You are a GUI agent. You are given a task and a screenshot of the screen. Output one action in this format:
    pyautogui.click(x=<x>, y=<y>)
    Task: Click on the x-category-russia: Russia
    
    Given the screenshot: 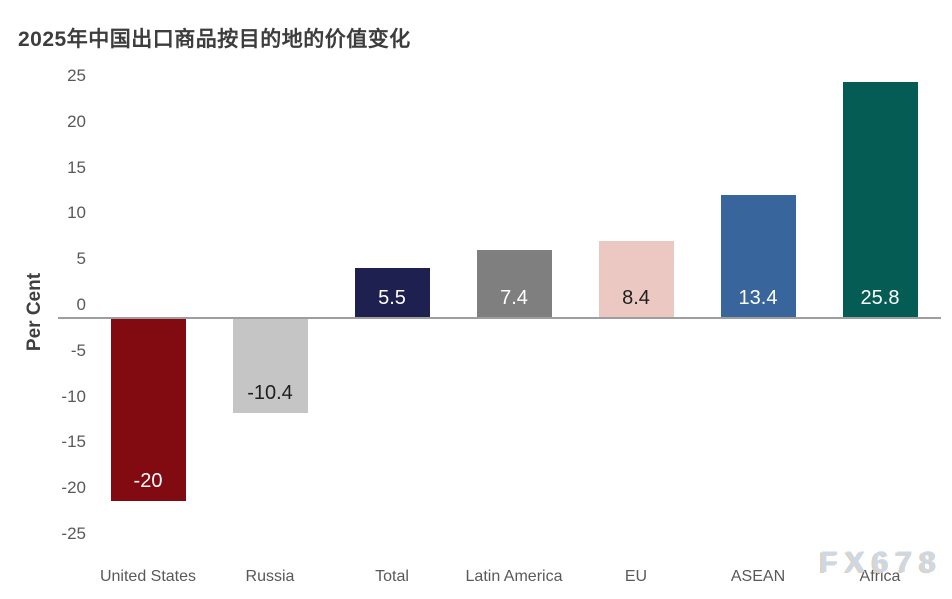 What is the action you would take?
    pyautogui.click(x=270, y=576)
    